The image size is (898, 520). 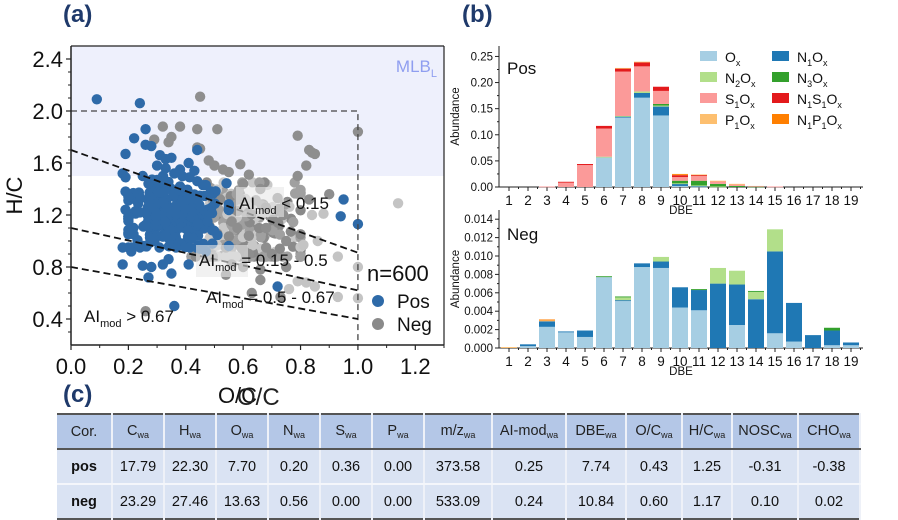 What do you see at coordinates (78, 14) in the screenshot?
I see `panel-a-label: (a)` at bounding box center [78, 14].